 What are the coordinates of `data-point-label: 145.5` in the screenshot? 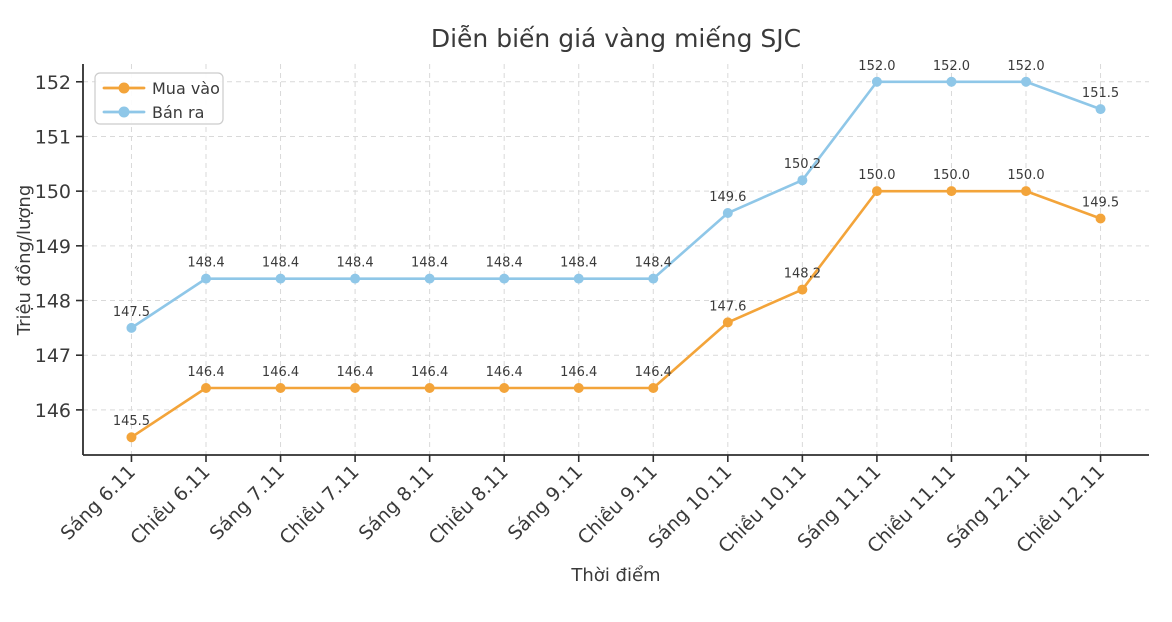 It's located at (131, 421).